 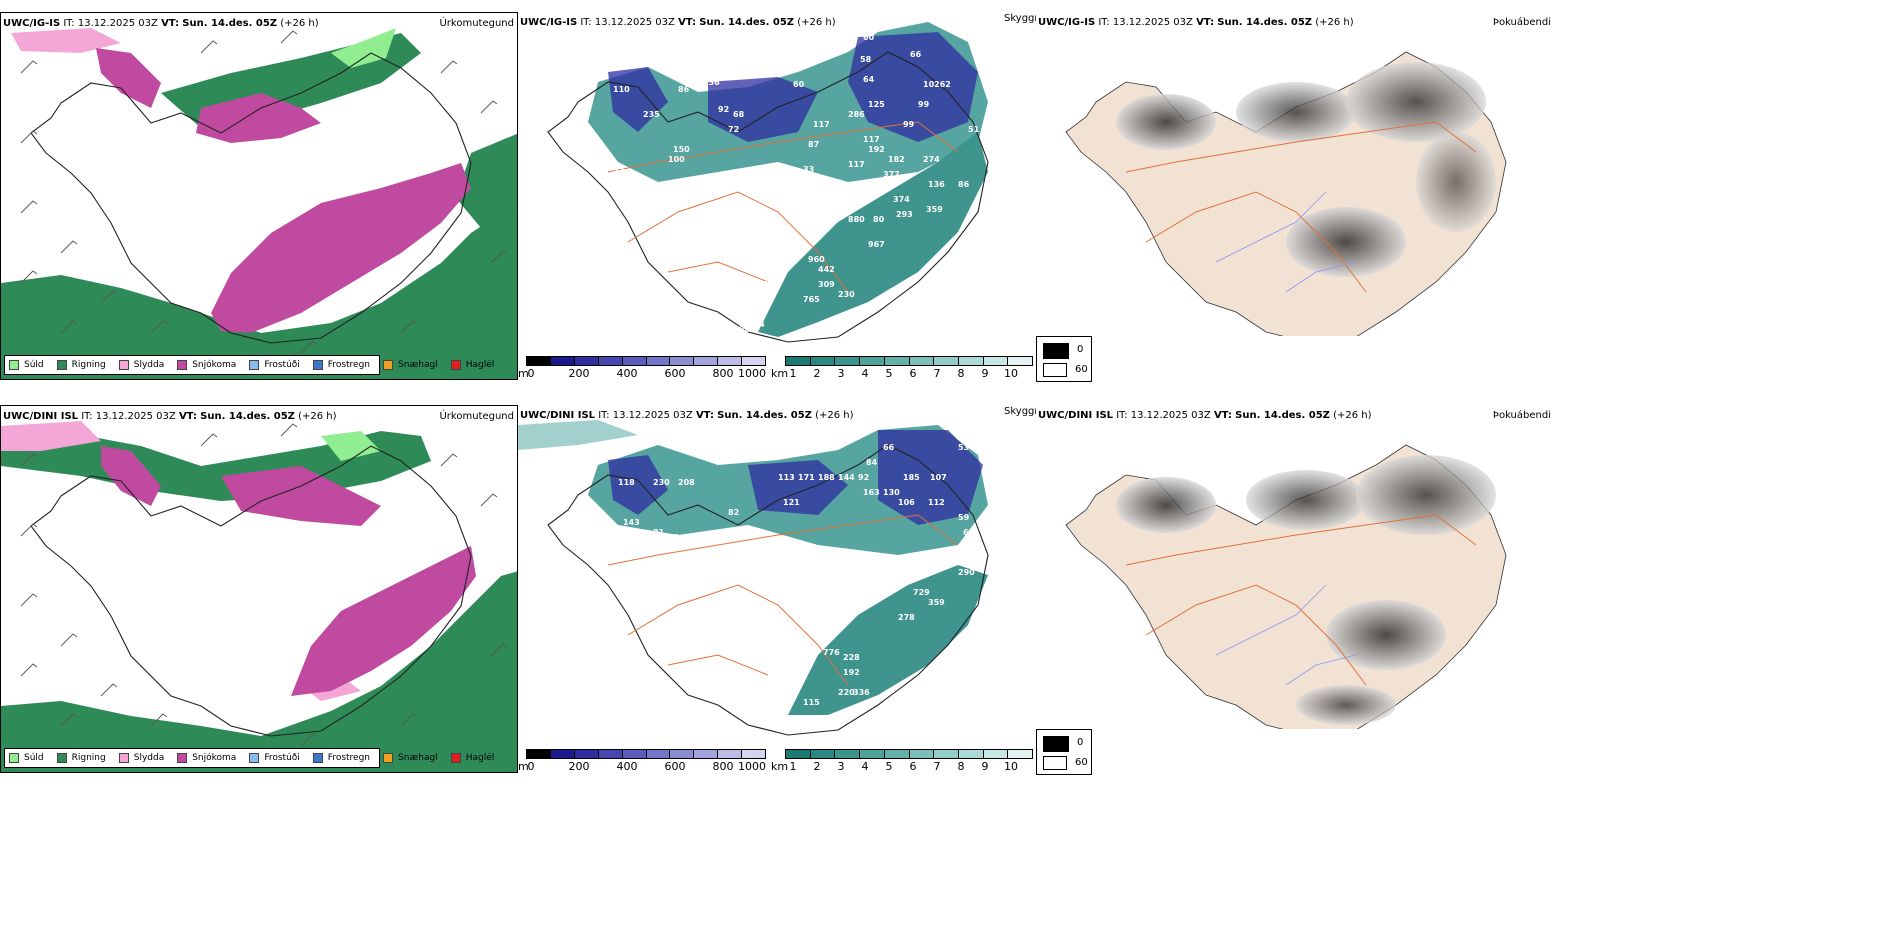 I want to click on ceiling-label: 51, so click(x=974, y=129).